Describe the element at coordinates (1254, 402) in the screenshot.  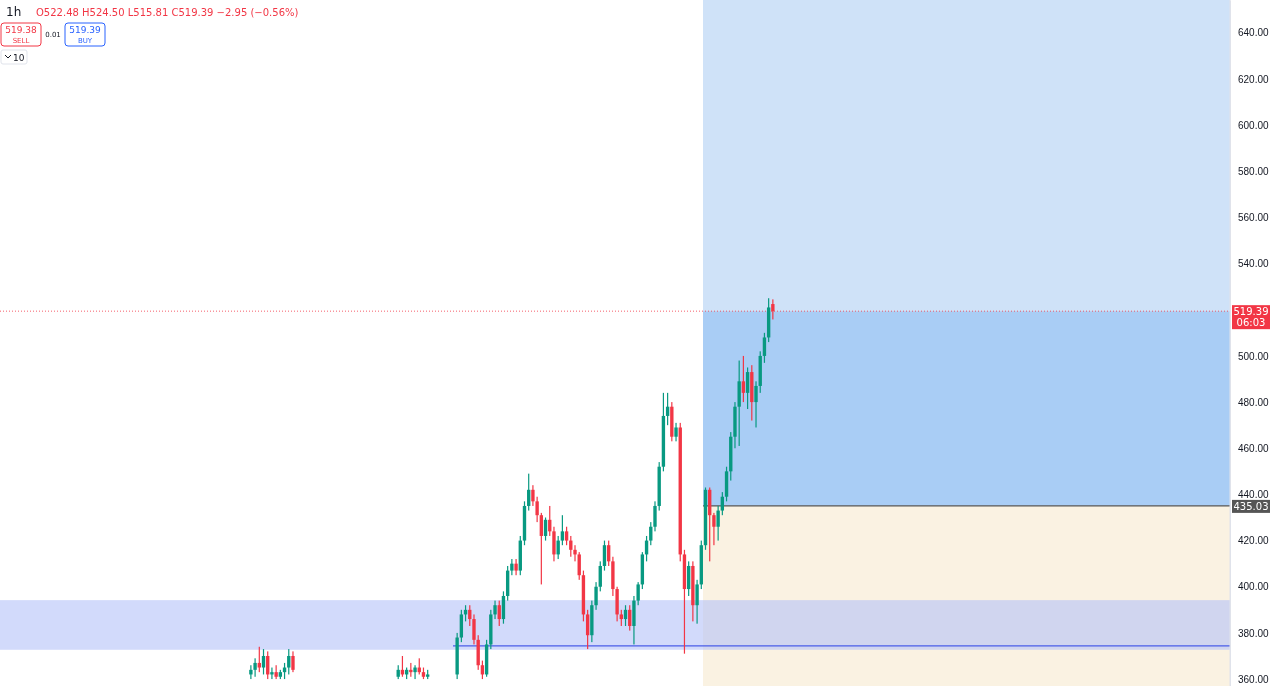
I see `y-tick-label: 480.00` at that location.